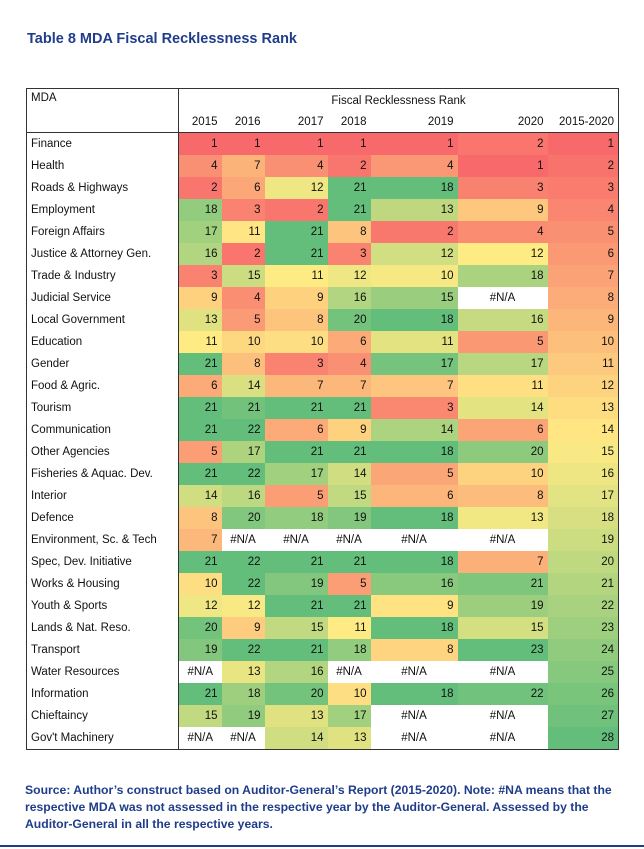 The height and width of the screenshot is (849, 644). Describe the element at coordinates (102, 254) in the screenshot. I see `mda-name-cell: Justice & Attorney Gen.` at that location.